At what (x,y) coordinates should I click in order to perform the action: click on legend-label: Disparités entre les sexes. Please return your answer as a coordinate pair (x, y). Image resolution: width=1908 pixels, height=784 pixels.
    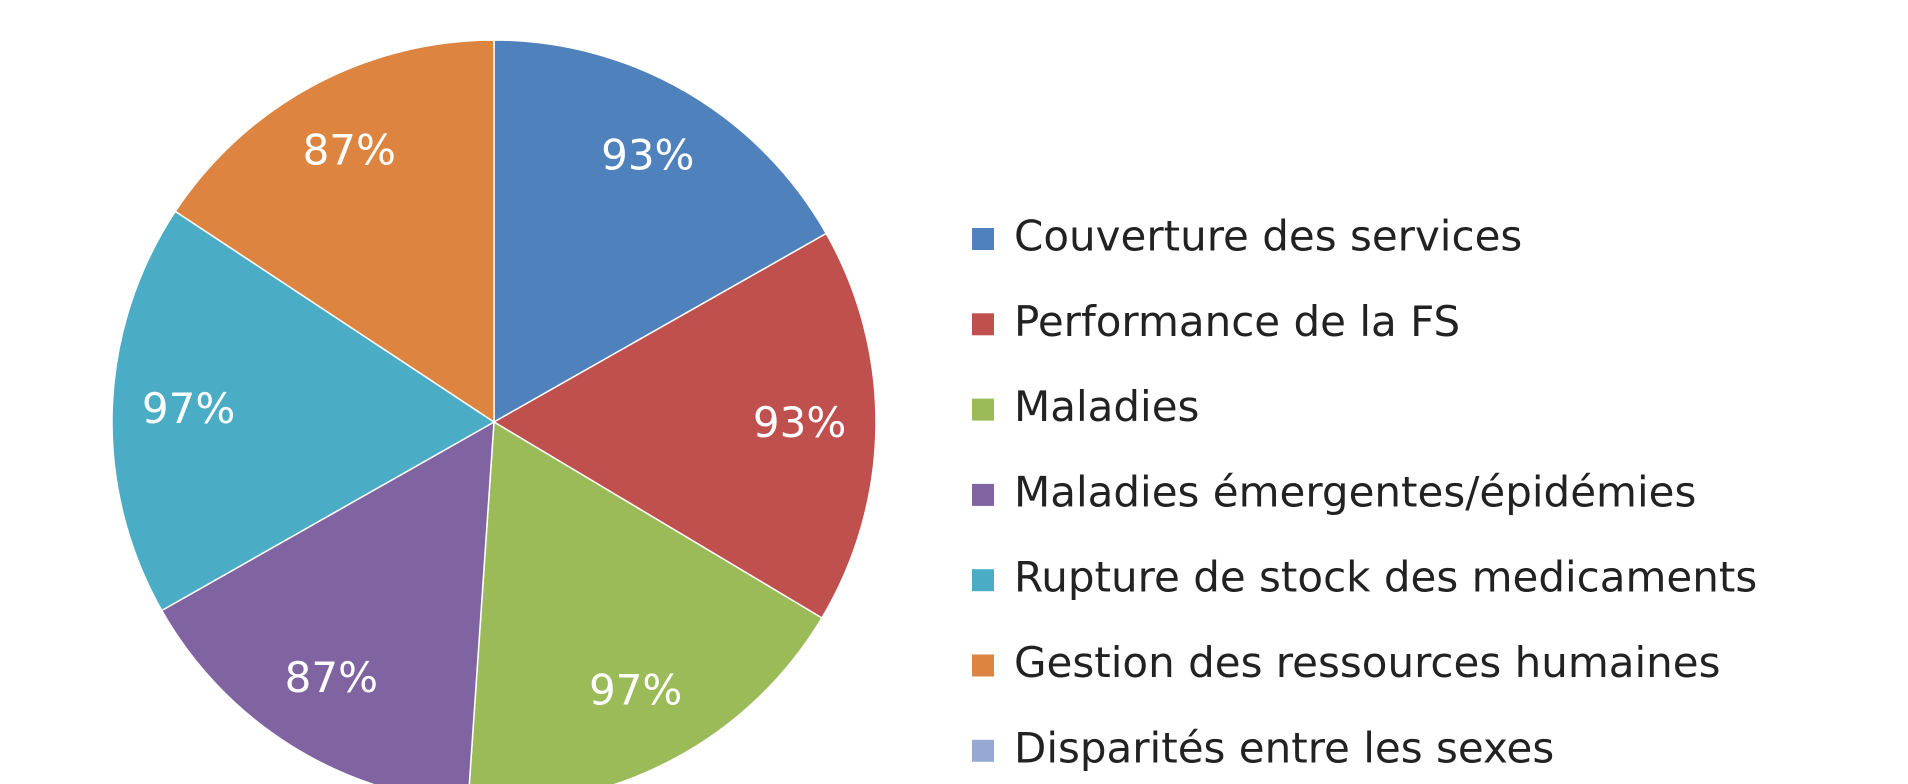
    Looking at the image, I should click on (1284, 747).